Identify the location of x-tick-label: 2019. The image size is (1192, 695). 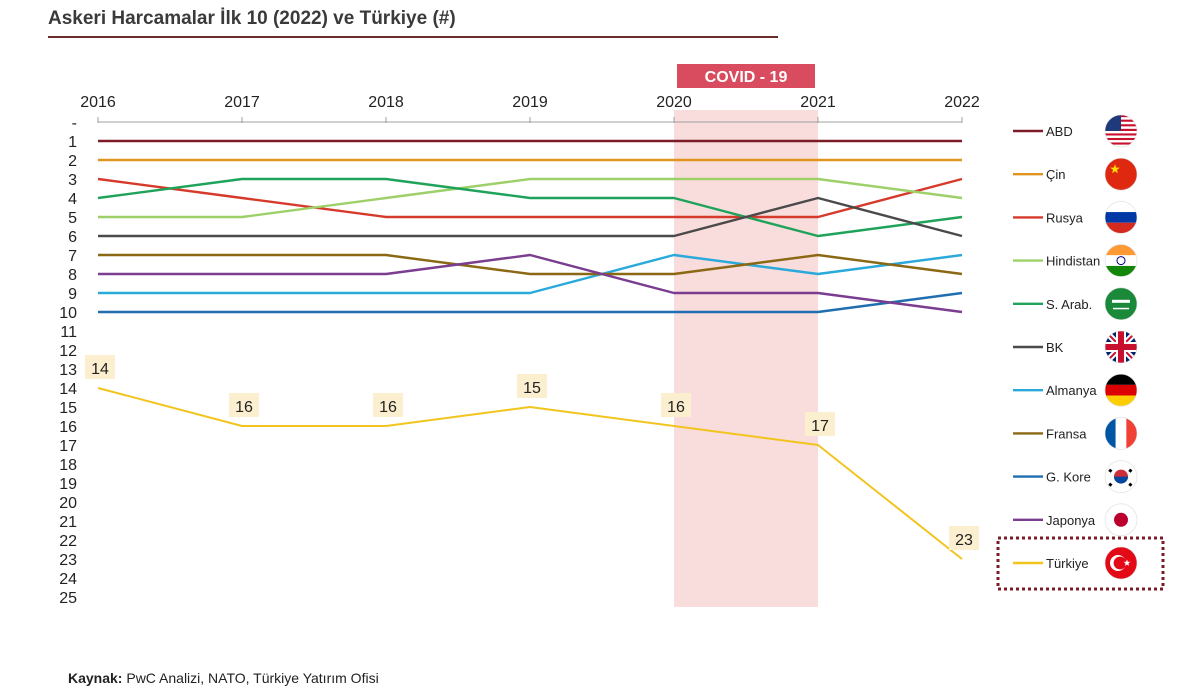
(530, 102).